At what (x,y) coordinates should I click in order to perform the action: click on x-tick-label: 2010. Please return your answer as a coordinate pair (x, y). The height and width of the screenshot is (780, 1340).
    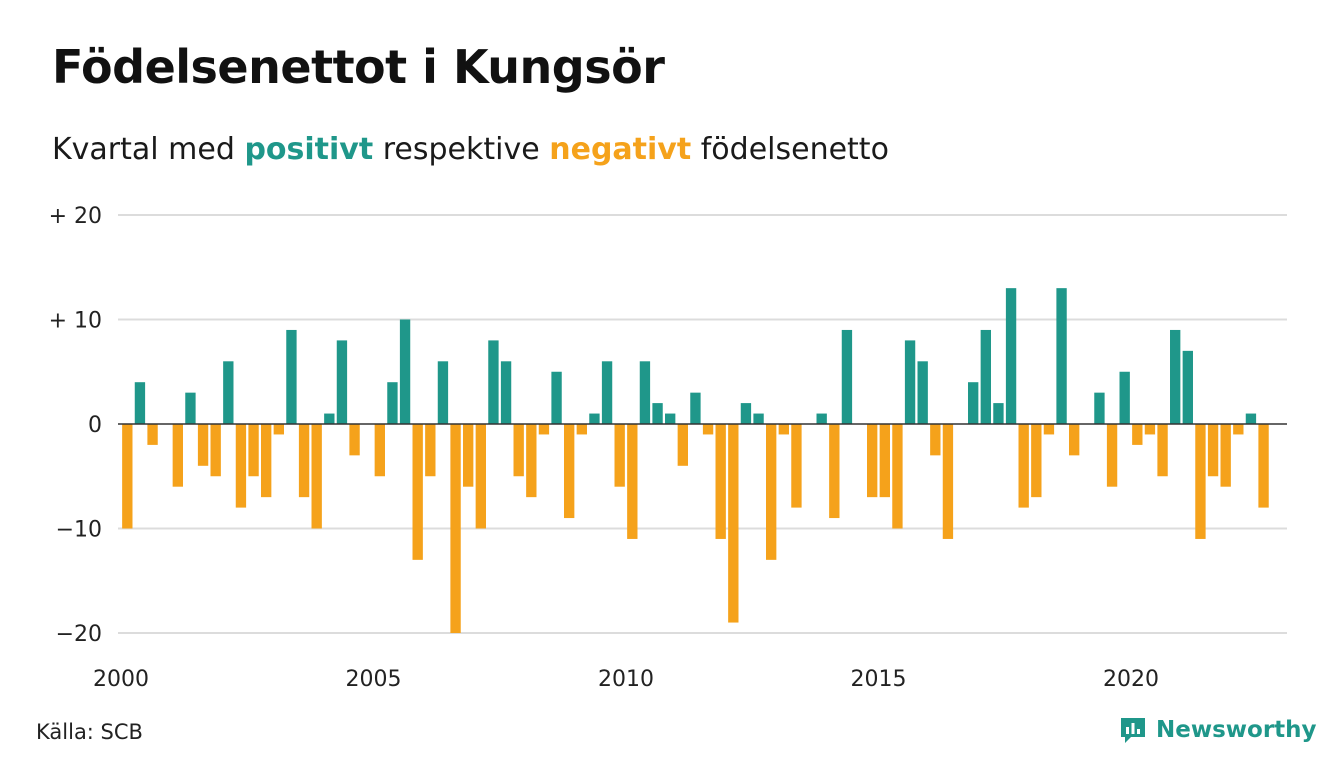
    Looking at the image, I should click on (626, 679).